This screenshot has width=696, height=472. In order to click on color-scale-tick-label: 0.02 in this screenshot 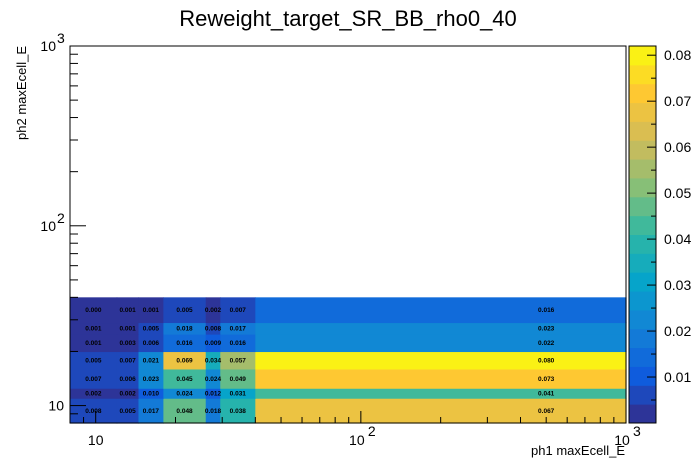, I will do `click(677, 331)`.